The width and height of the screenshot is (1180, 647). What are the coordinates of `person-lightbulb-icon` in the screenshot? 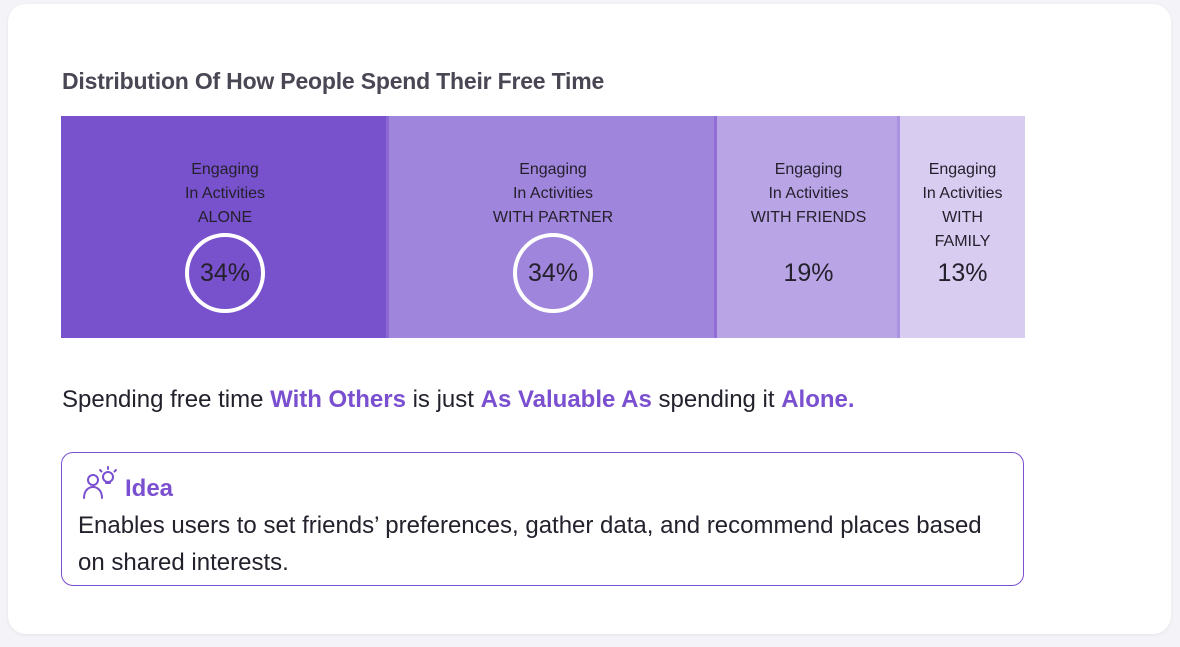 It's located at (100, 482).